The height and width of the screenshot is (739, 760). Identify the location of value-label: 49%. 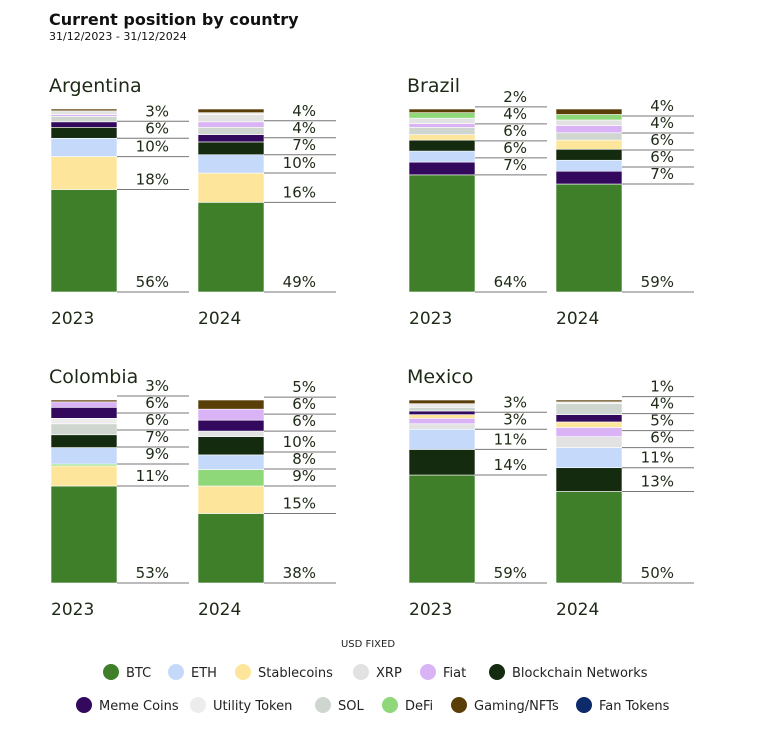
(299, 282).